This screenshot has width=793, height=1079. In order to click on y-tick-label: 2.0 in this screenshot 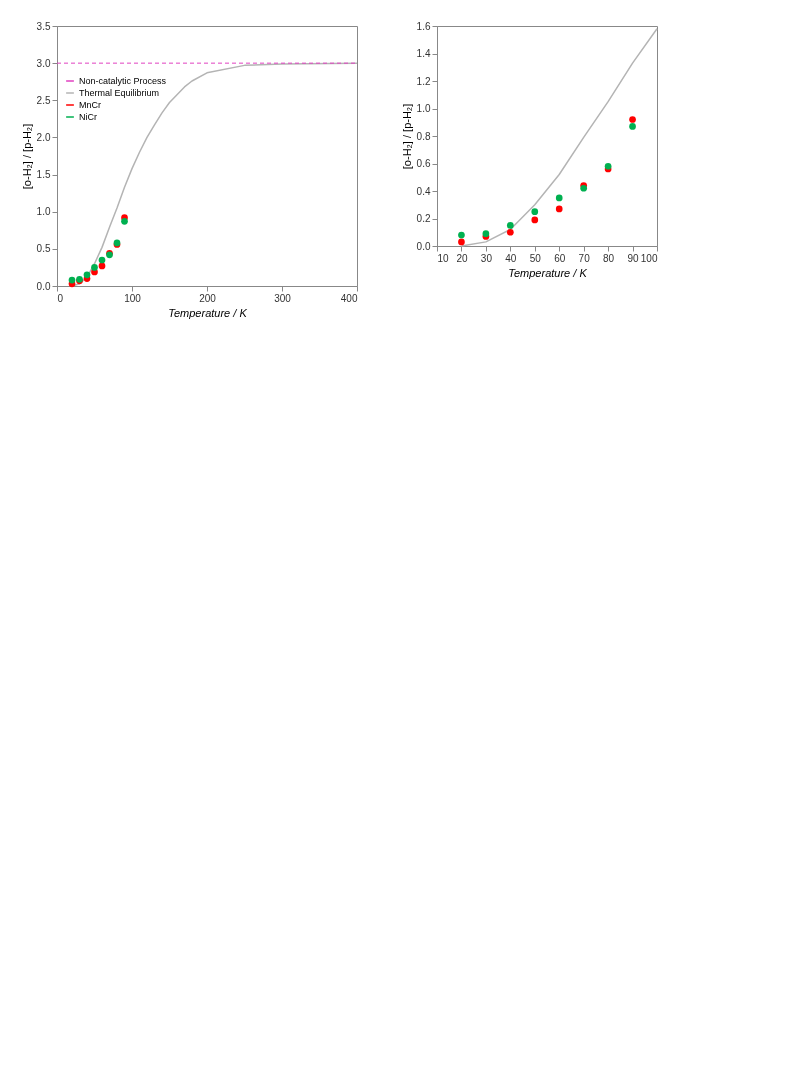, I will do `click(43, 137)`.